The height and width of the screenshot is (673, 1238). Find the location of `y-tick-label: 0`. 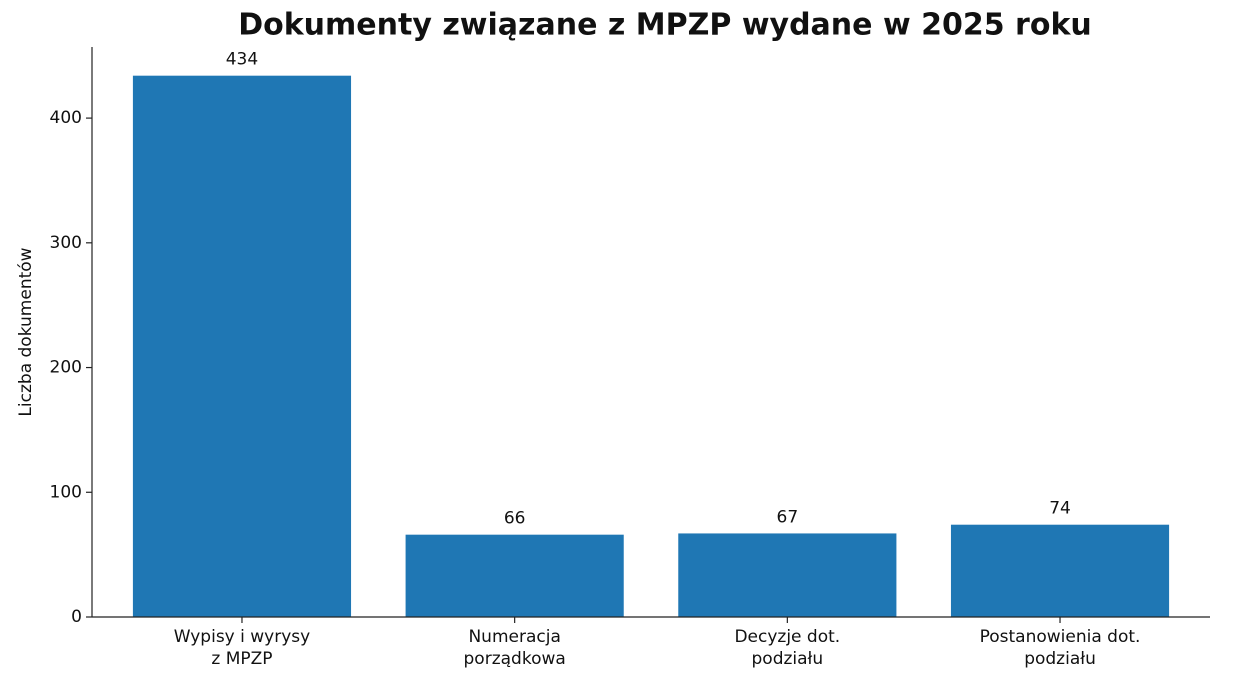

y-tick-label: 0 is located at coordinates (76, 617).